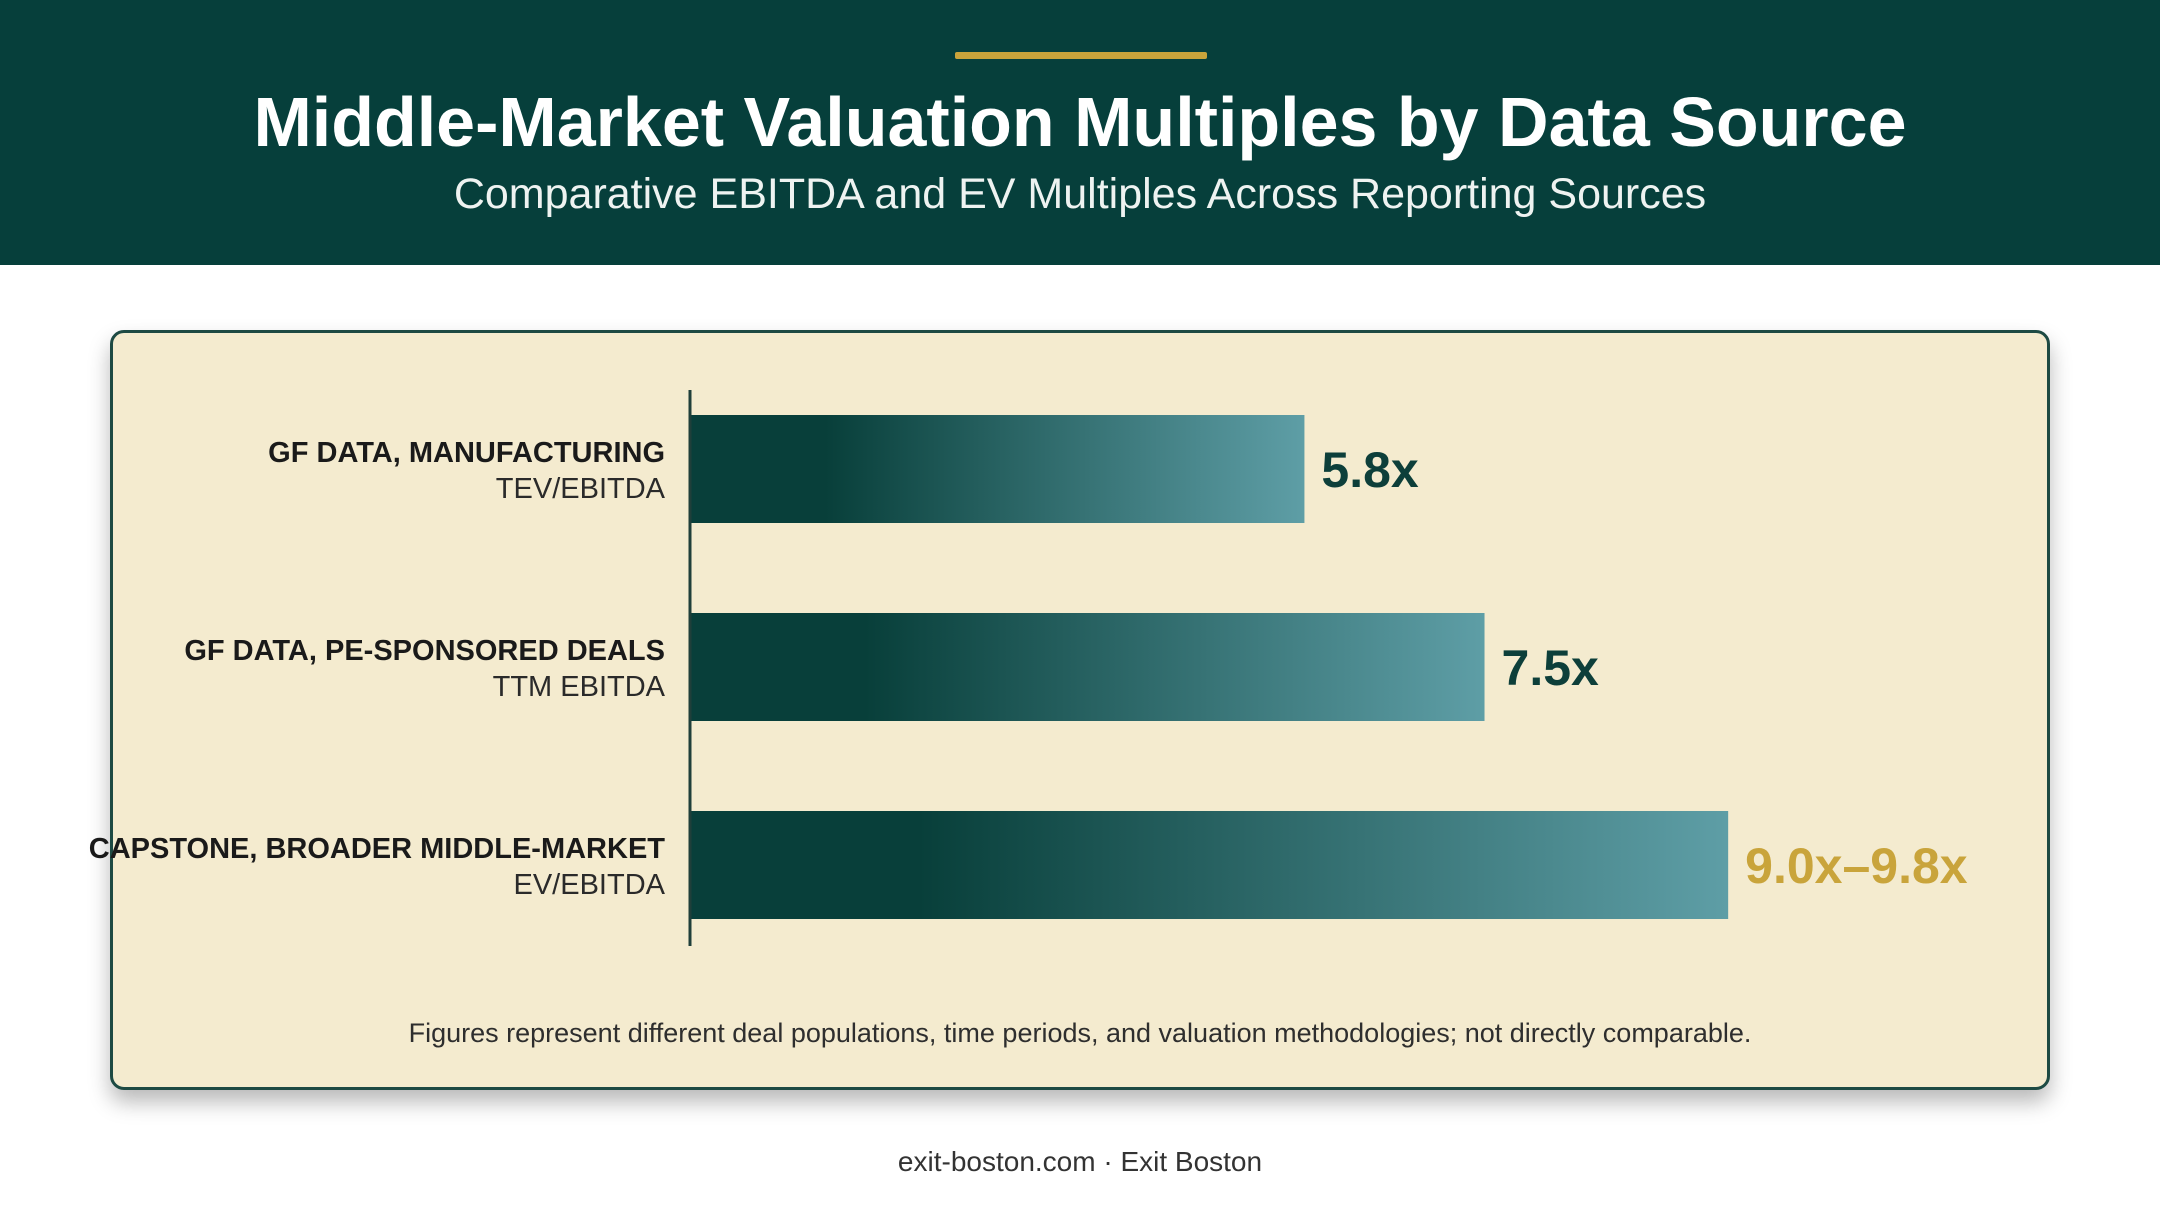  What do you see at coordinates (581, 489) in the screenshot?
I see `category-metric-0: TEV/EBITDA` at bounding box center [581, 489].